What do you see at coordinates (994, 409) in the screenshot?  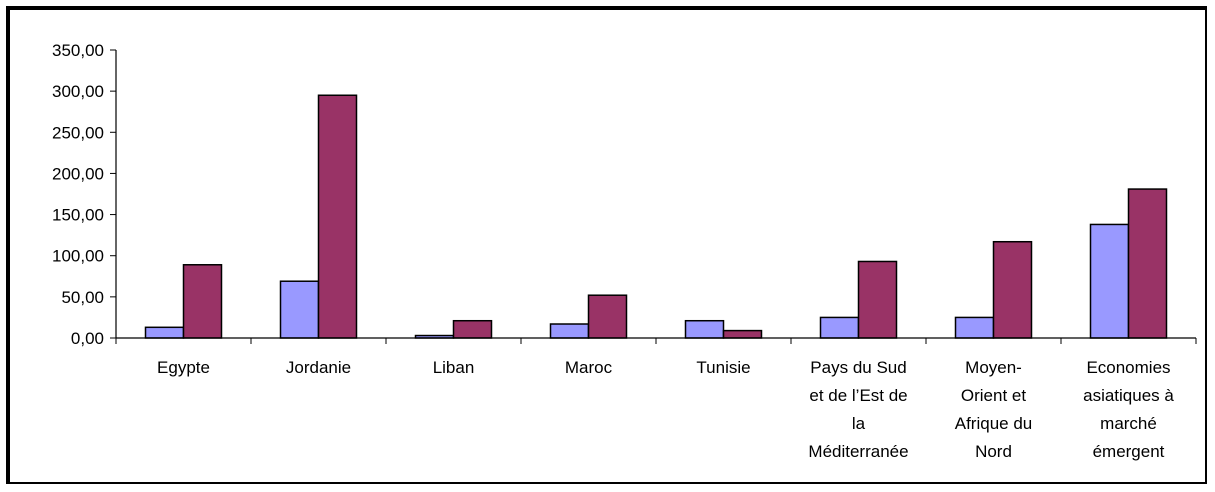 I see `x-tick-label: Moyen-Orient et Afrique du Nord` at bounding box center [994, 409].